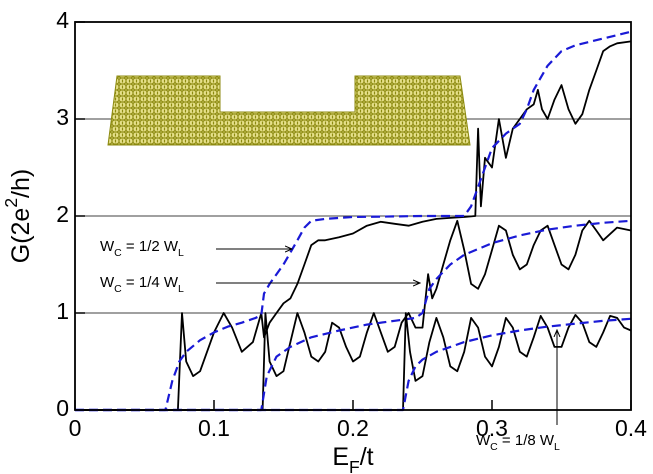  What do you see at coordinates (62, 117) in the screenshot?
I see `y-tick-label: 3` at bounding box center [62, 117].